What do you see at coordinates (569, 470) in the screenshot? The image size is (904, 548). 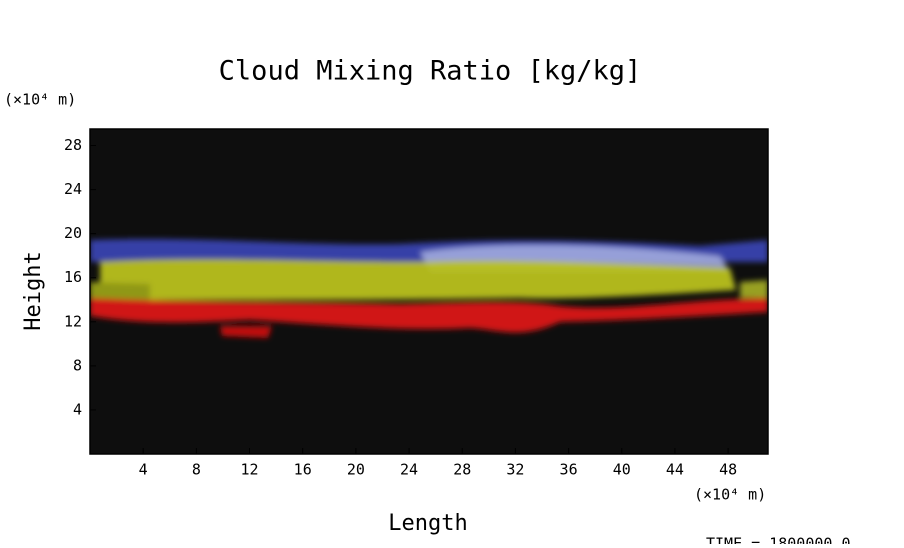 I see `x-tick-label: 36` at bounding box center [569, 470].